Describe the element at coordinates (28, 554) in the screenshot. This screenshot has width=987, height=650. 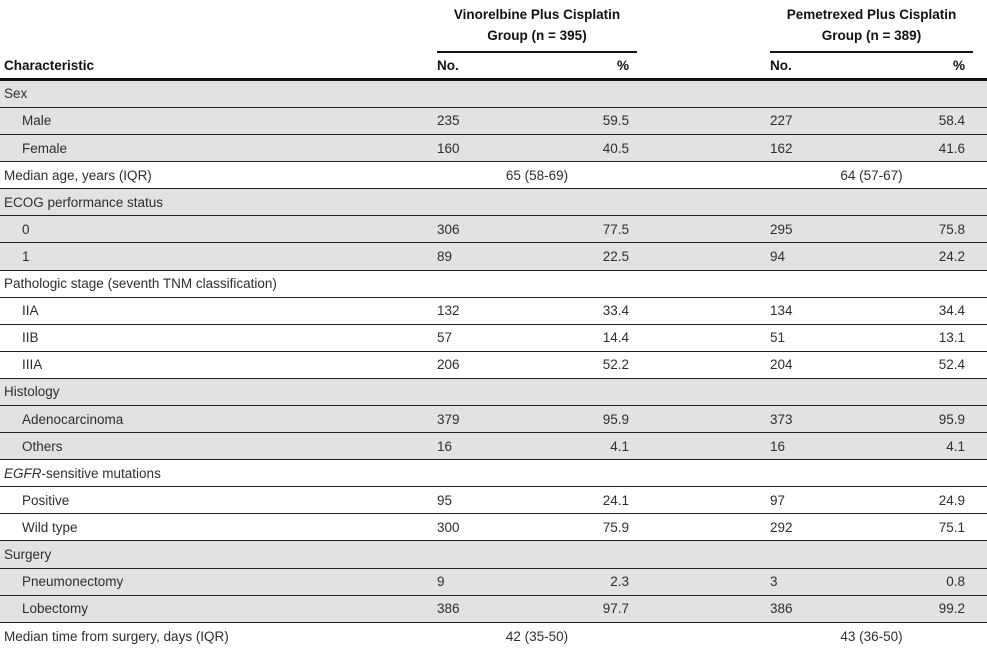
I see `characteristic-cell: Surgery` at that location.